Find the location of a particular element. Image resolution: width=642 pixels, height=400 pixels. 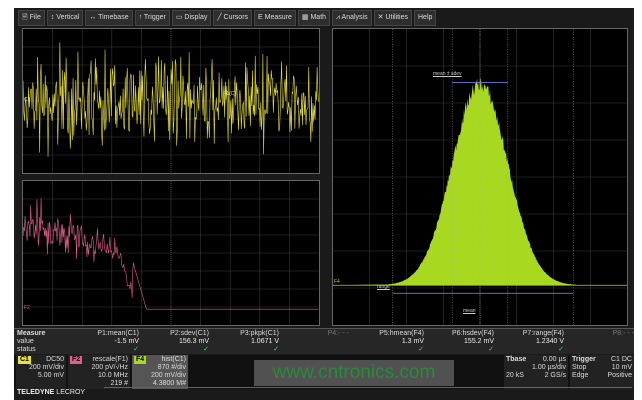

timebase-title: Tbase is located at coordinates (516, 359).